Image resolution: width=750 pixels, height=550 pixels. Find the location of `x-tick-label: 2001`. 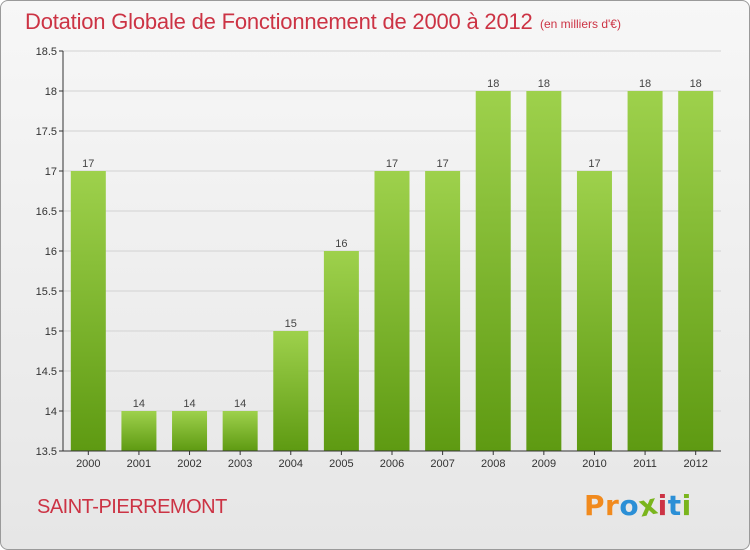

x-tick-label: 2001 is located at coordinates (139, 464).